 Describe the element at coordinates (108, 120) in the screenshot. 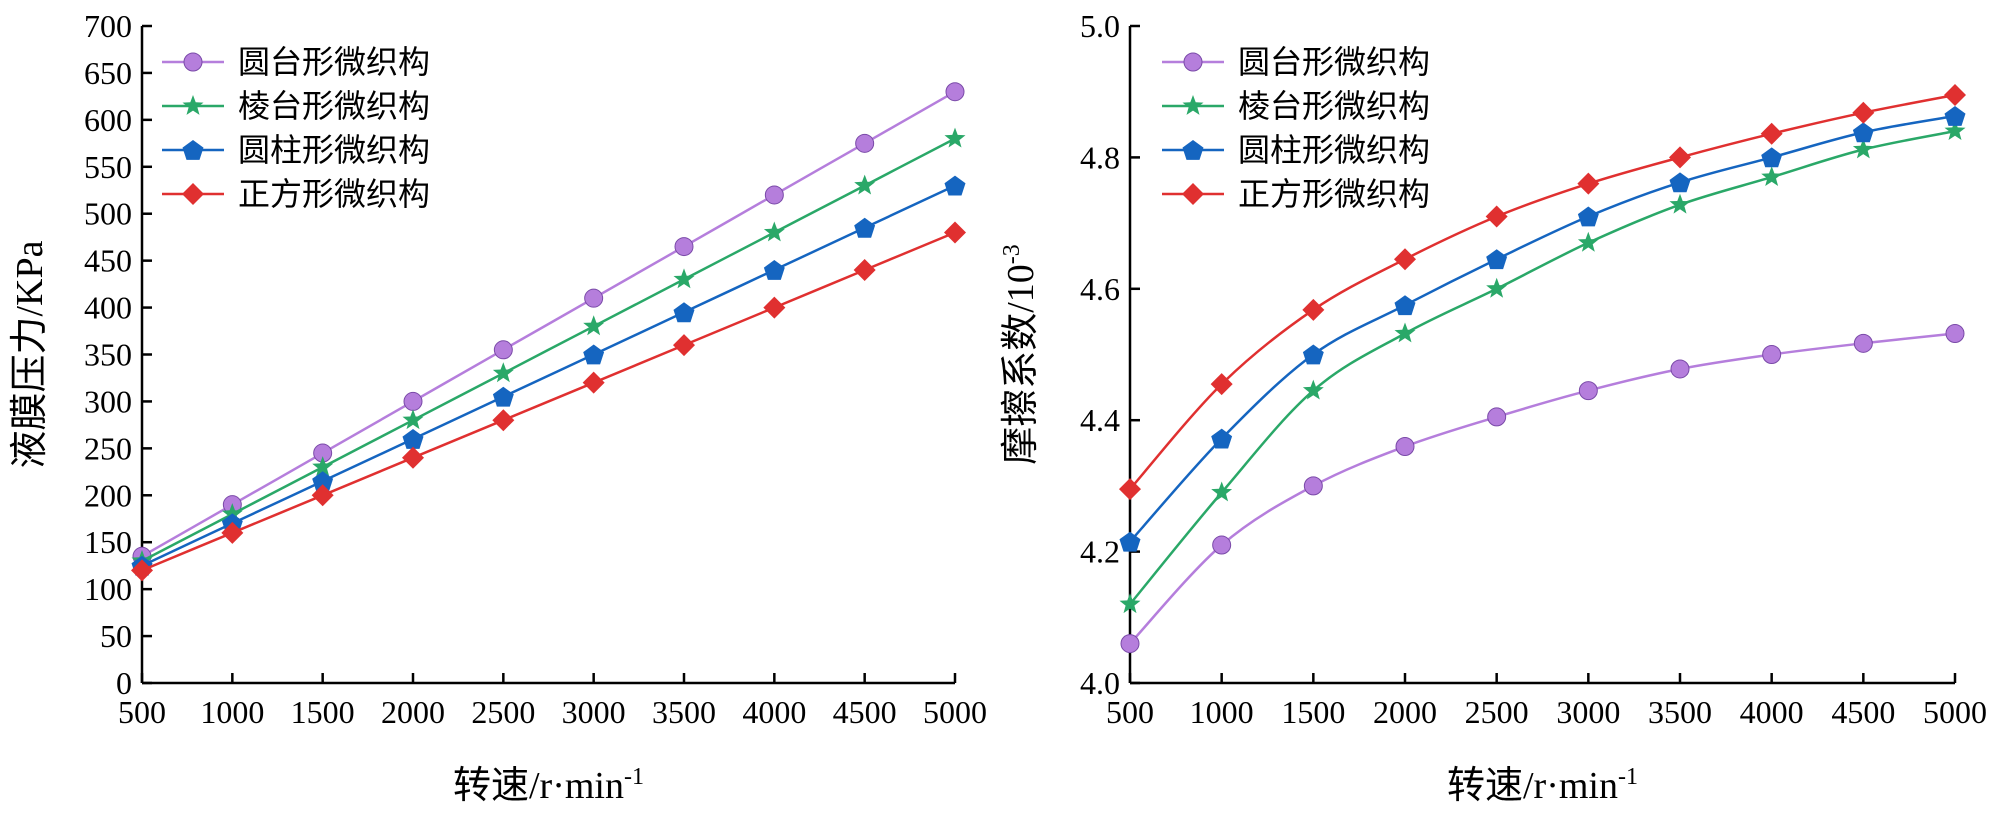

I see `y-tick-label: 600` at that location.